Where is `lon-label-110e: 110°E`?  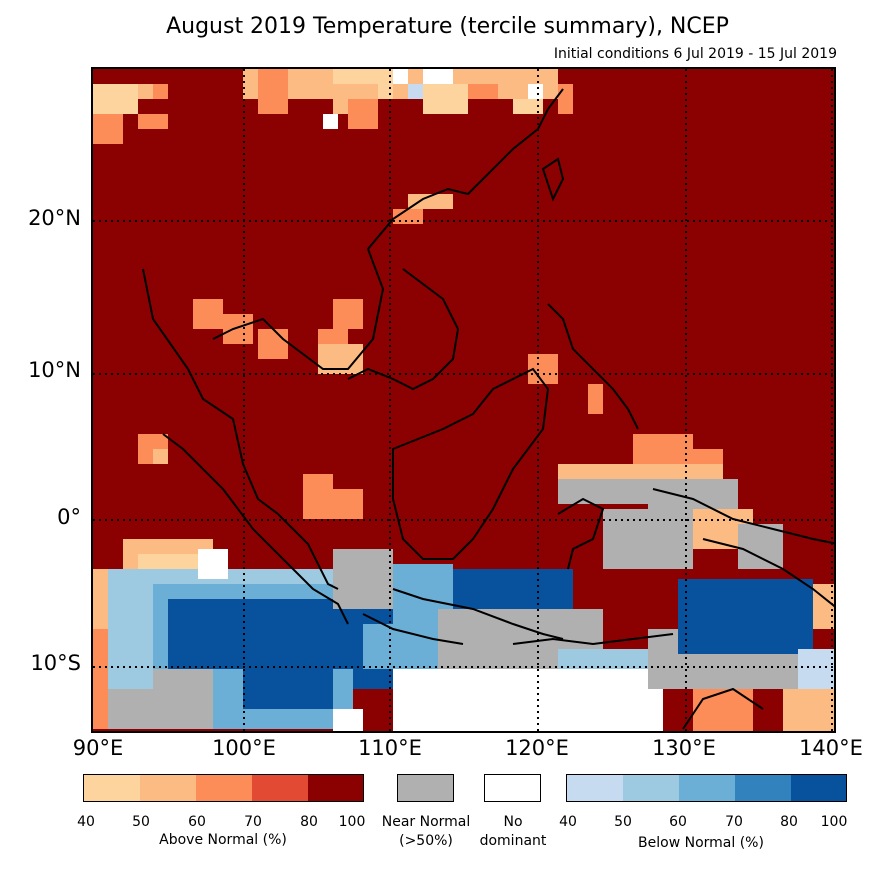
lon-label-110e: 110°E is located at coordinates (390, 748).